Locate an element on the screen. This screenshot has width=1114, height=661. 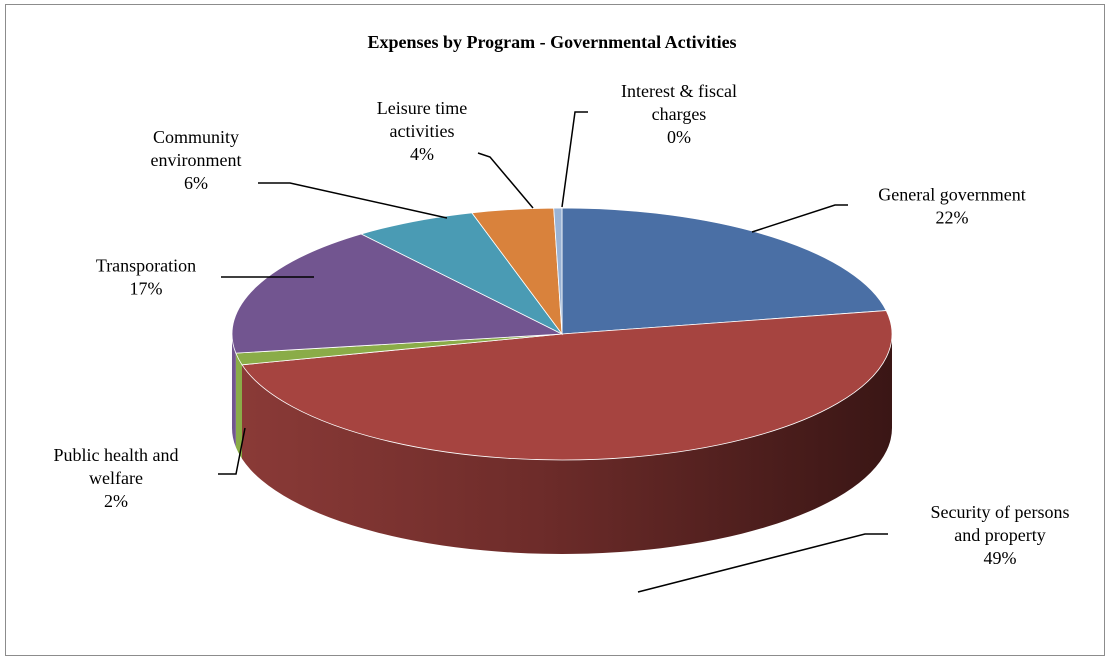
data-label-name-3: Public health and is located at coordinates (116, 455).